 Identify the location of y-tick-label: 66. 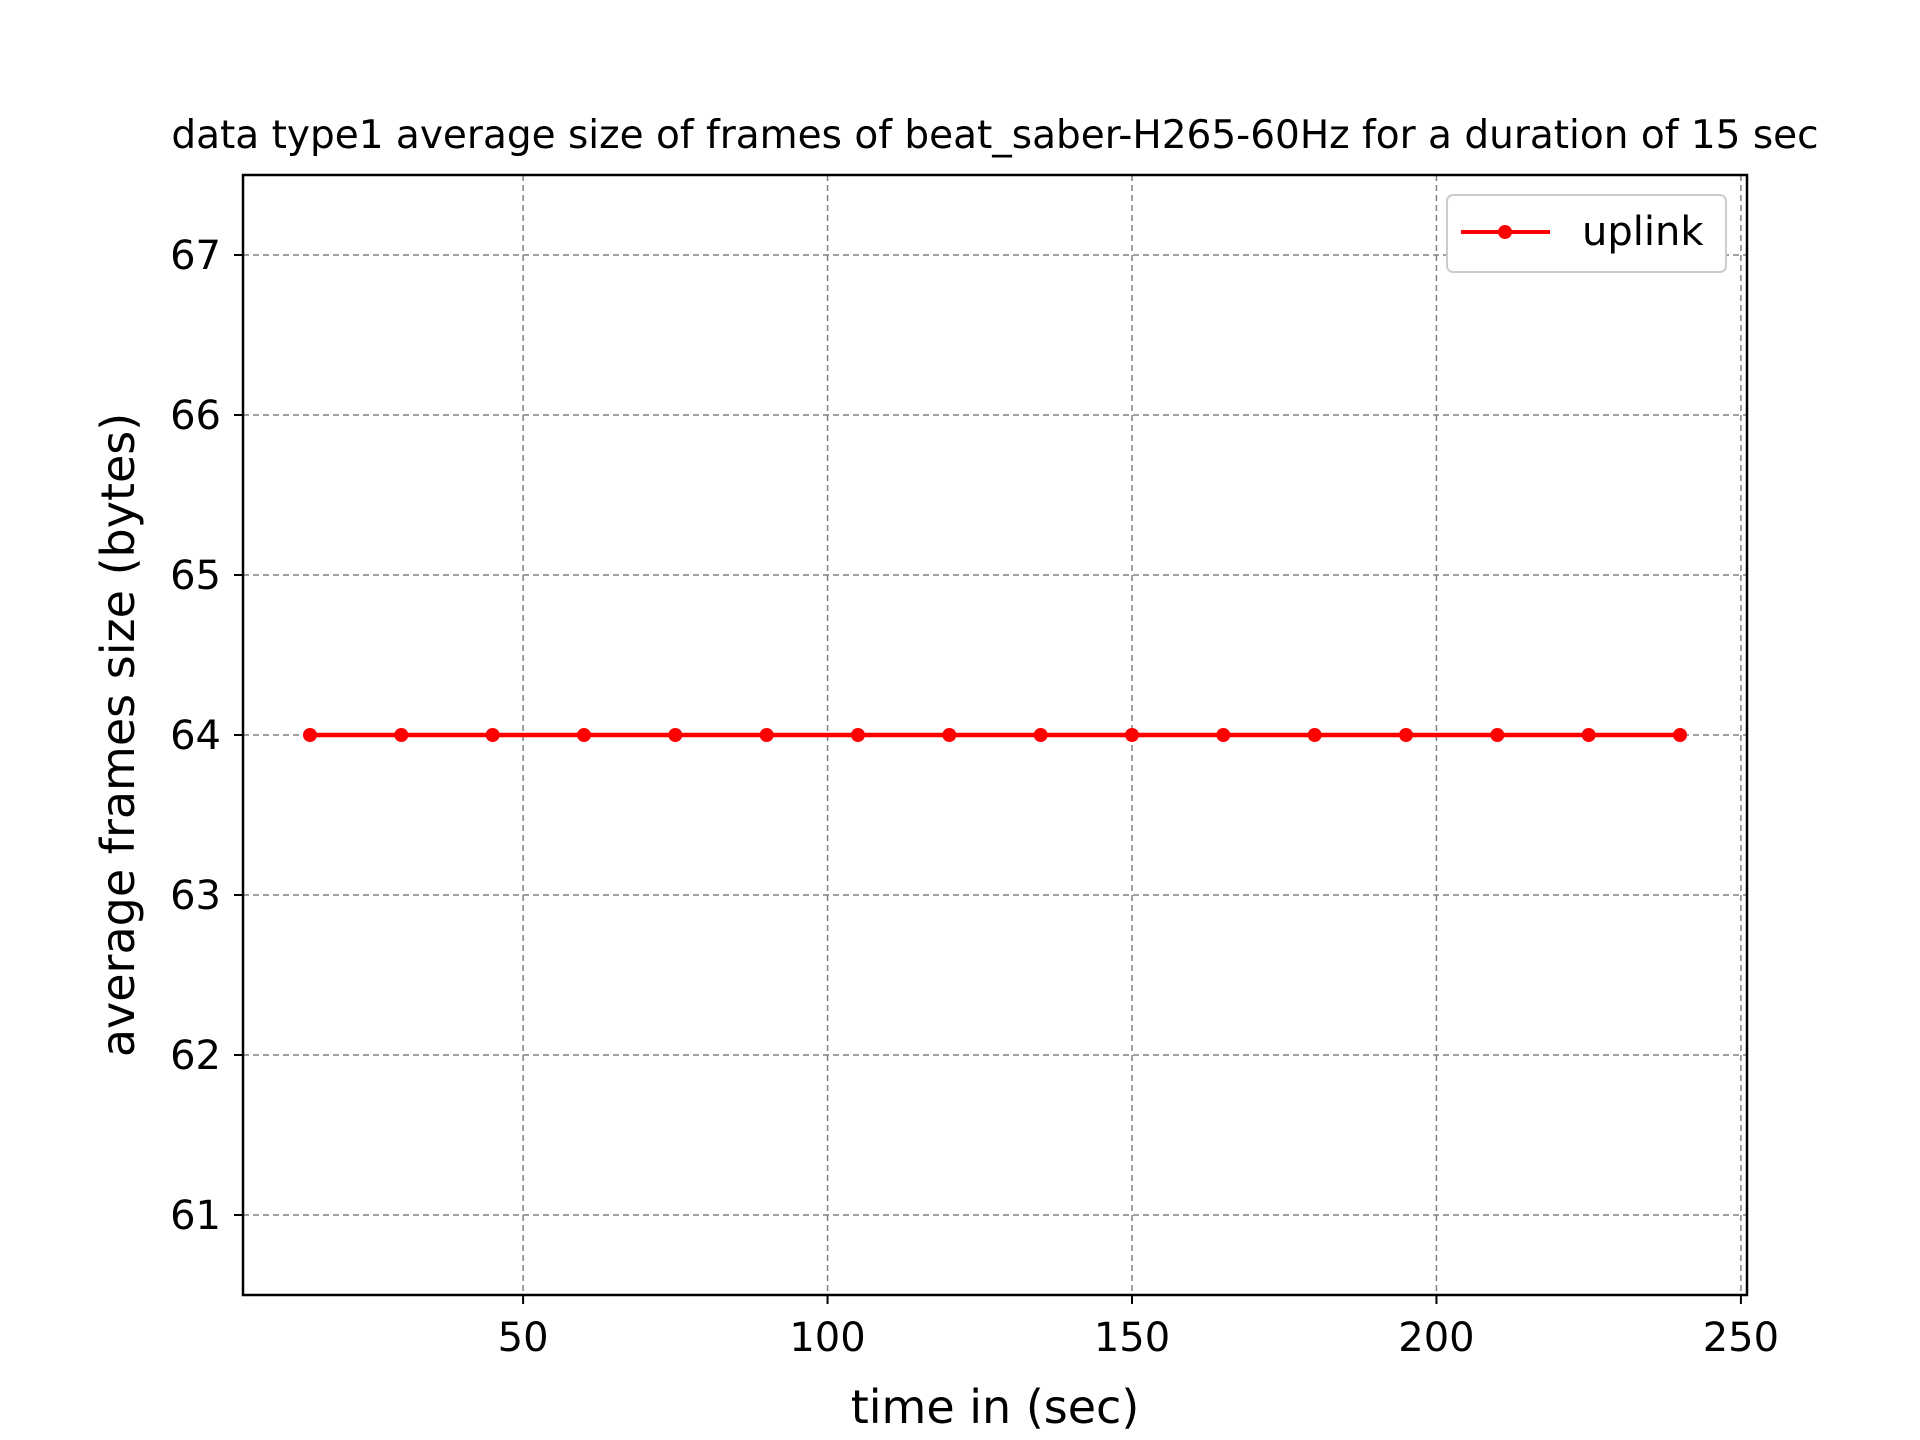
(195, 416).